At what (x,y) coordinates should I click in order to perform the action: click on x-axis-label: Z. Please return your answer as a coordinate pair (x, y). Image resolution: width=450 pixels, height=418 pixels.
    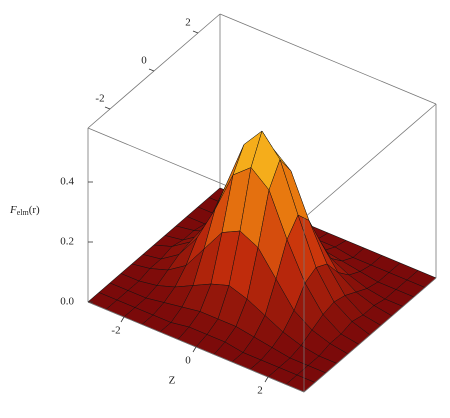
    Looking at the image, I should click on (172, 381).